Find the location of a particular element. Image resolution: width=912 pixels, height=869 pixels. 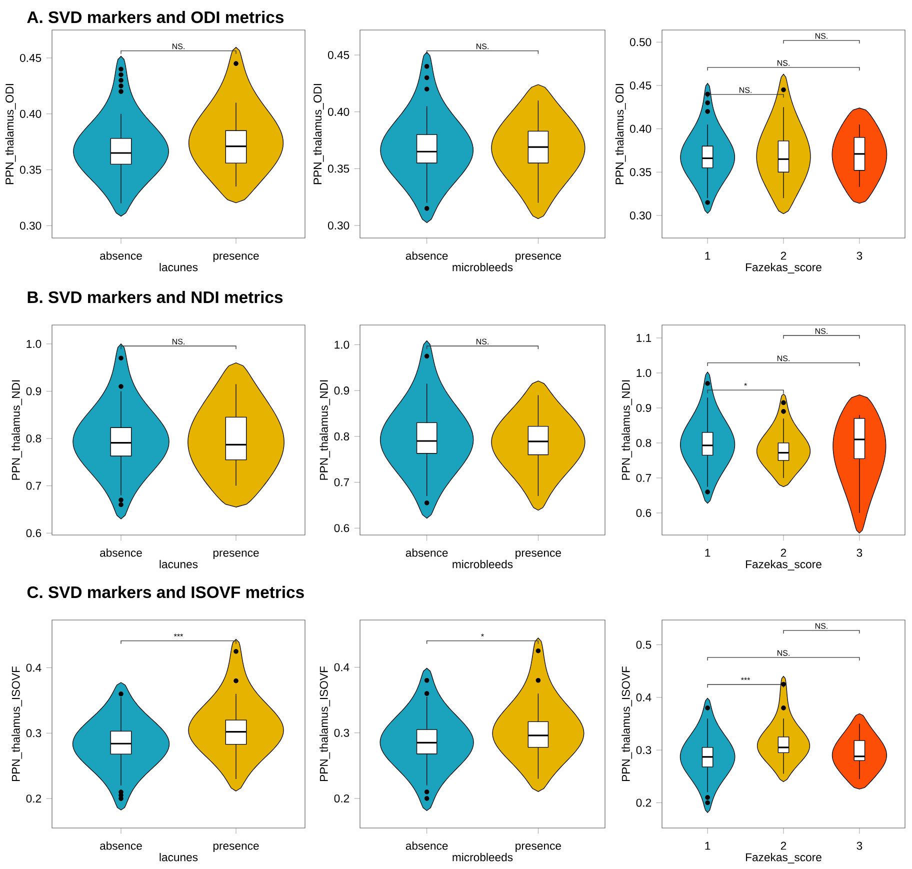

chart-title: A. SVD markers and ODI metrics is located at coordinates (155, 17).